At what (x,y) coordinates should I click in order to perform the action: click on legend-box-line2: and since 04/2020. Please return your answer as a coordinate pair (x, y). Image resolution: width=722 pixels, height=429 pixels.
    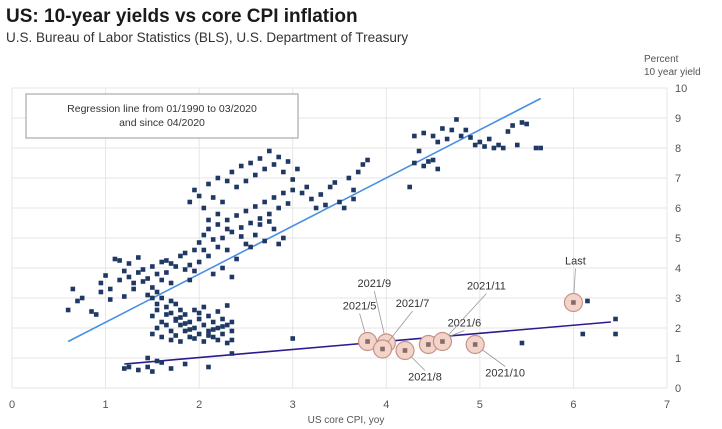
    Looking at the image, I should click on (162, 123).